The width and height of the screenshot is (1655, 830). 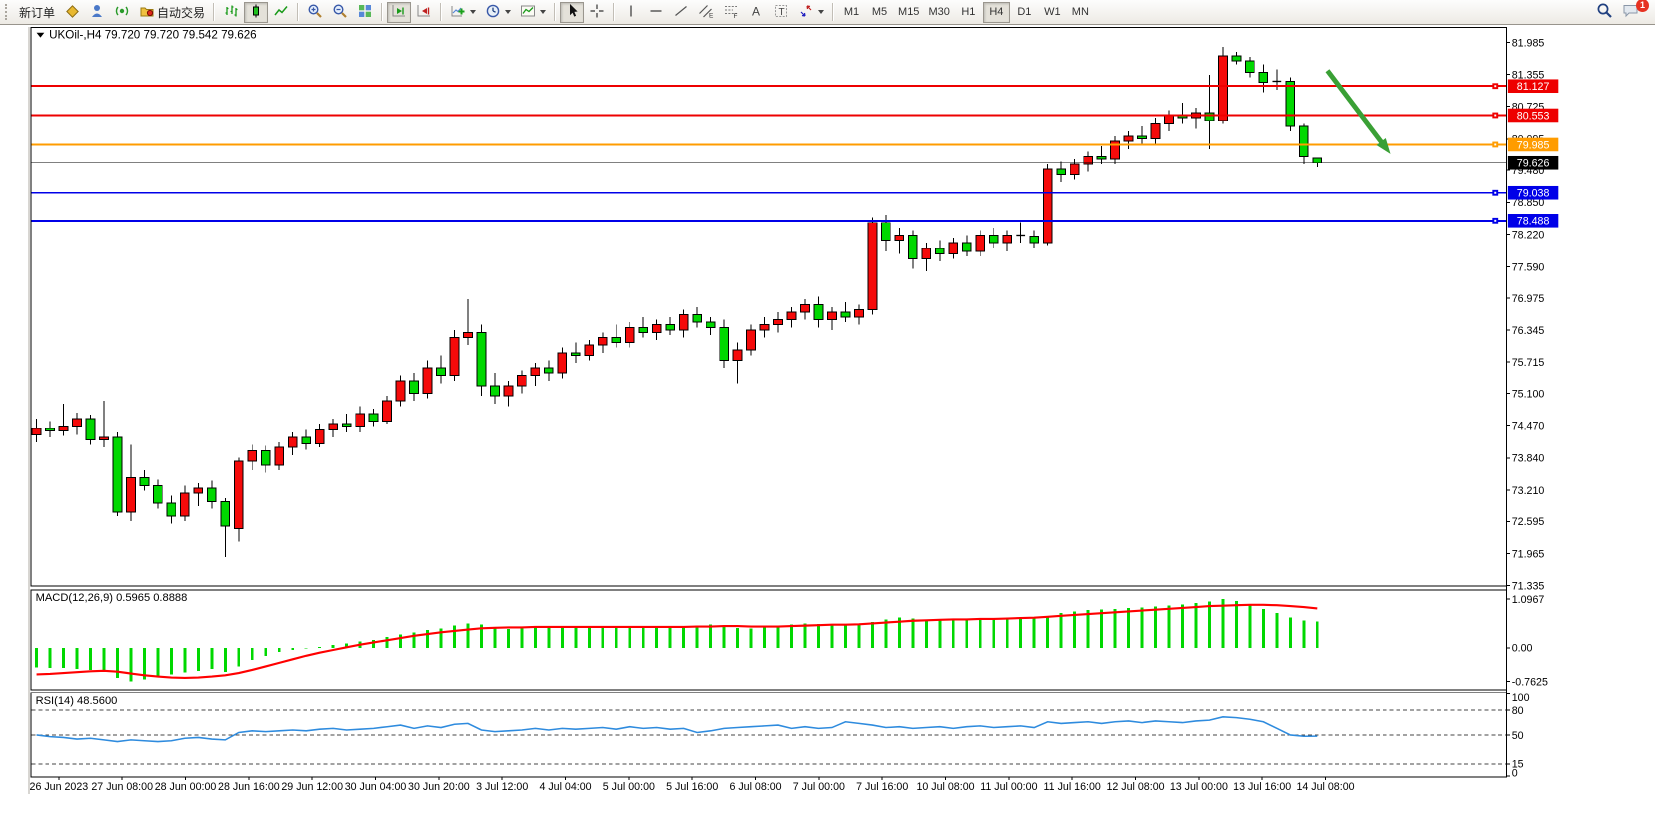 What do you see at coordinates (1533, 116) in the screenshot?
I see `svg-text: 80.553` at bounding box center [1533, 116].